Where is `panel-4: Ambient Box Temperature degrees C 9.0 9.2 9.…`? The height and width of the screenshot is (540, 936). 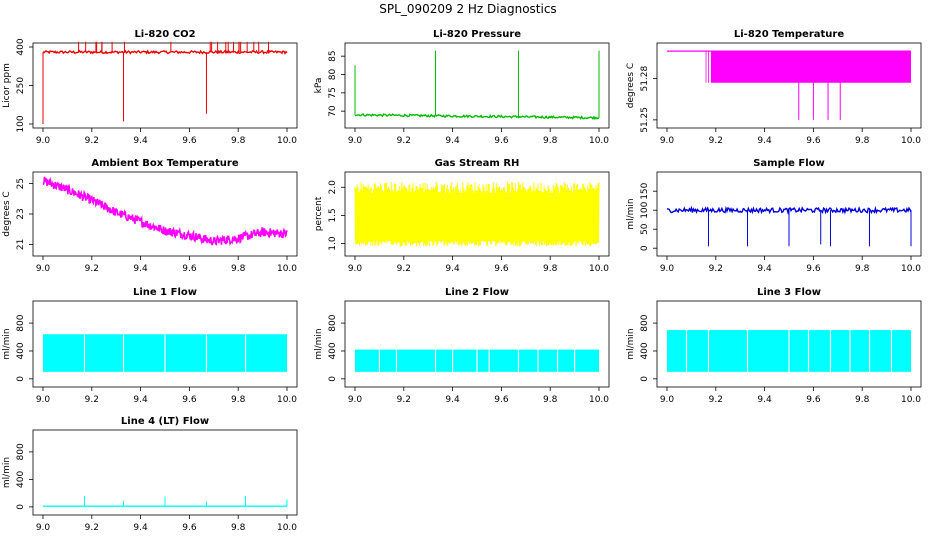
panel-4: Ambient Box Temperature degrees C 9.0 9.2 9.… is located at coordinates (150, 216).